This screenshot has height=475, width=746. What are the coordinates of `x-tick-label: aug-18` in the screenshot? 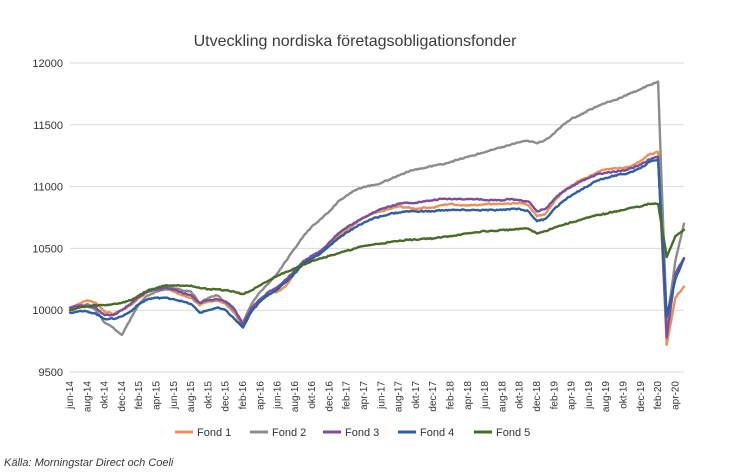 It's located at (502, 397).